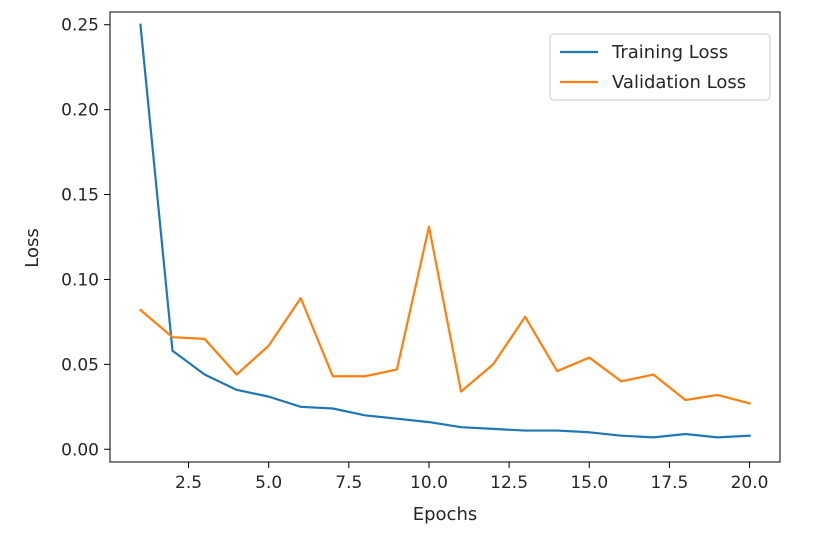  What do you see at coordinates (80, 280) in the screenshot?
I see `y-tick-label: 0.10` at bounding box center [80, 280].